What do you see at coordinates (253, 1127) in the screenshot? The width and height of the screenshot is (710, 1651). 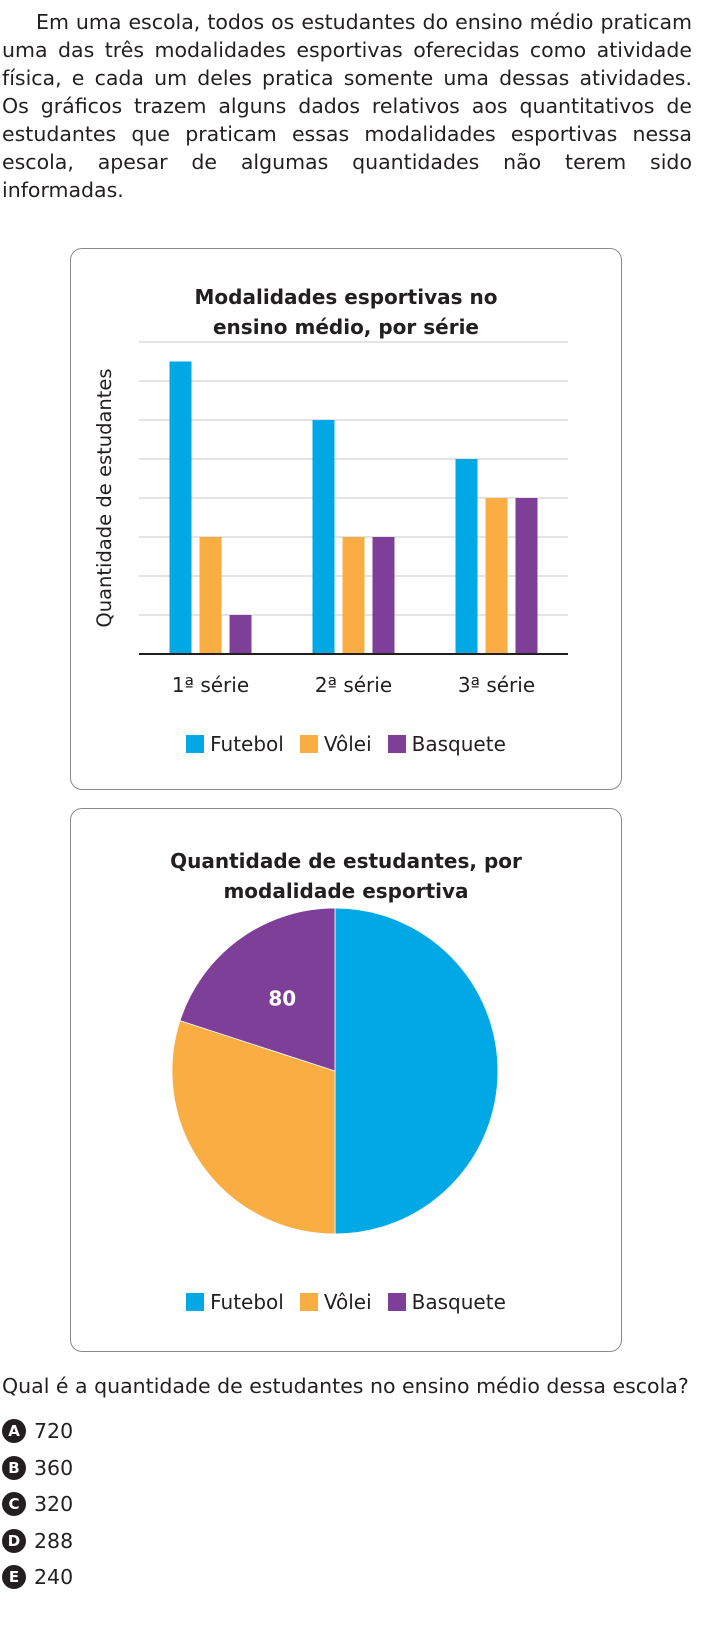 I see `pie-slice-volei` at bounding box center [253, 1127].